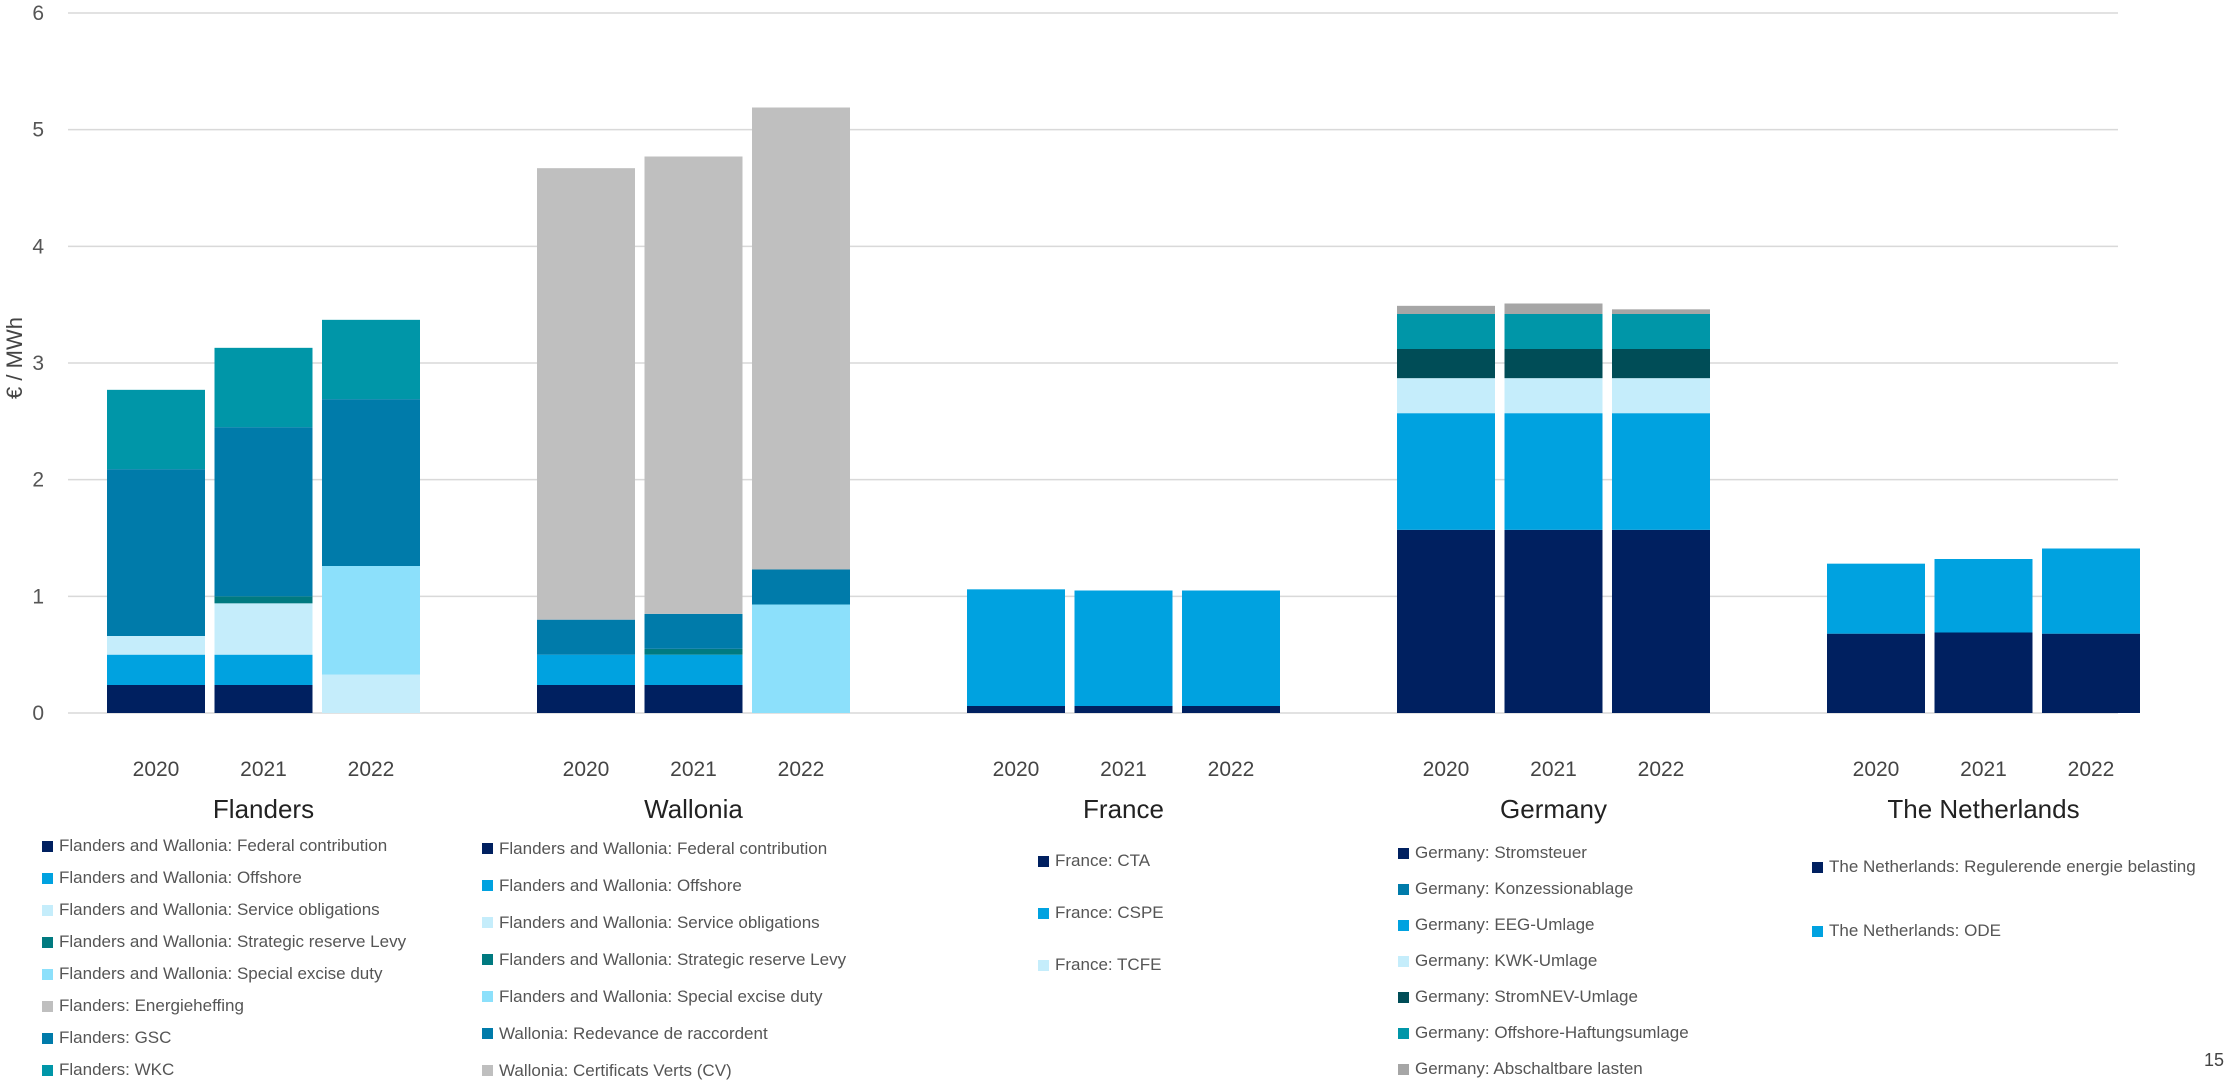 The height and width of the screenshot is (1089, 2238). I want to click on legend-item: Flanders: Energieheffing, so click(224, 1006).